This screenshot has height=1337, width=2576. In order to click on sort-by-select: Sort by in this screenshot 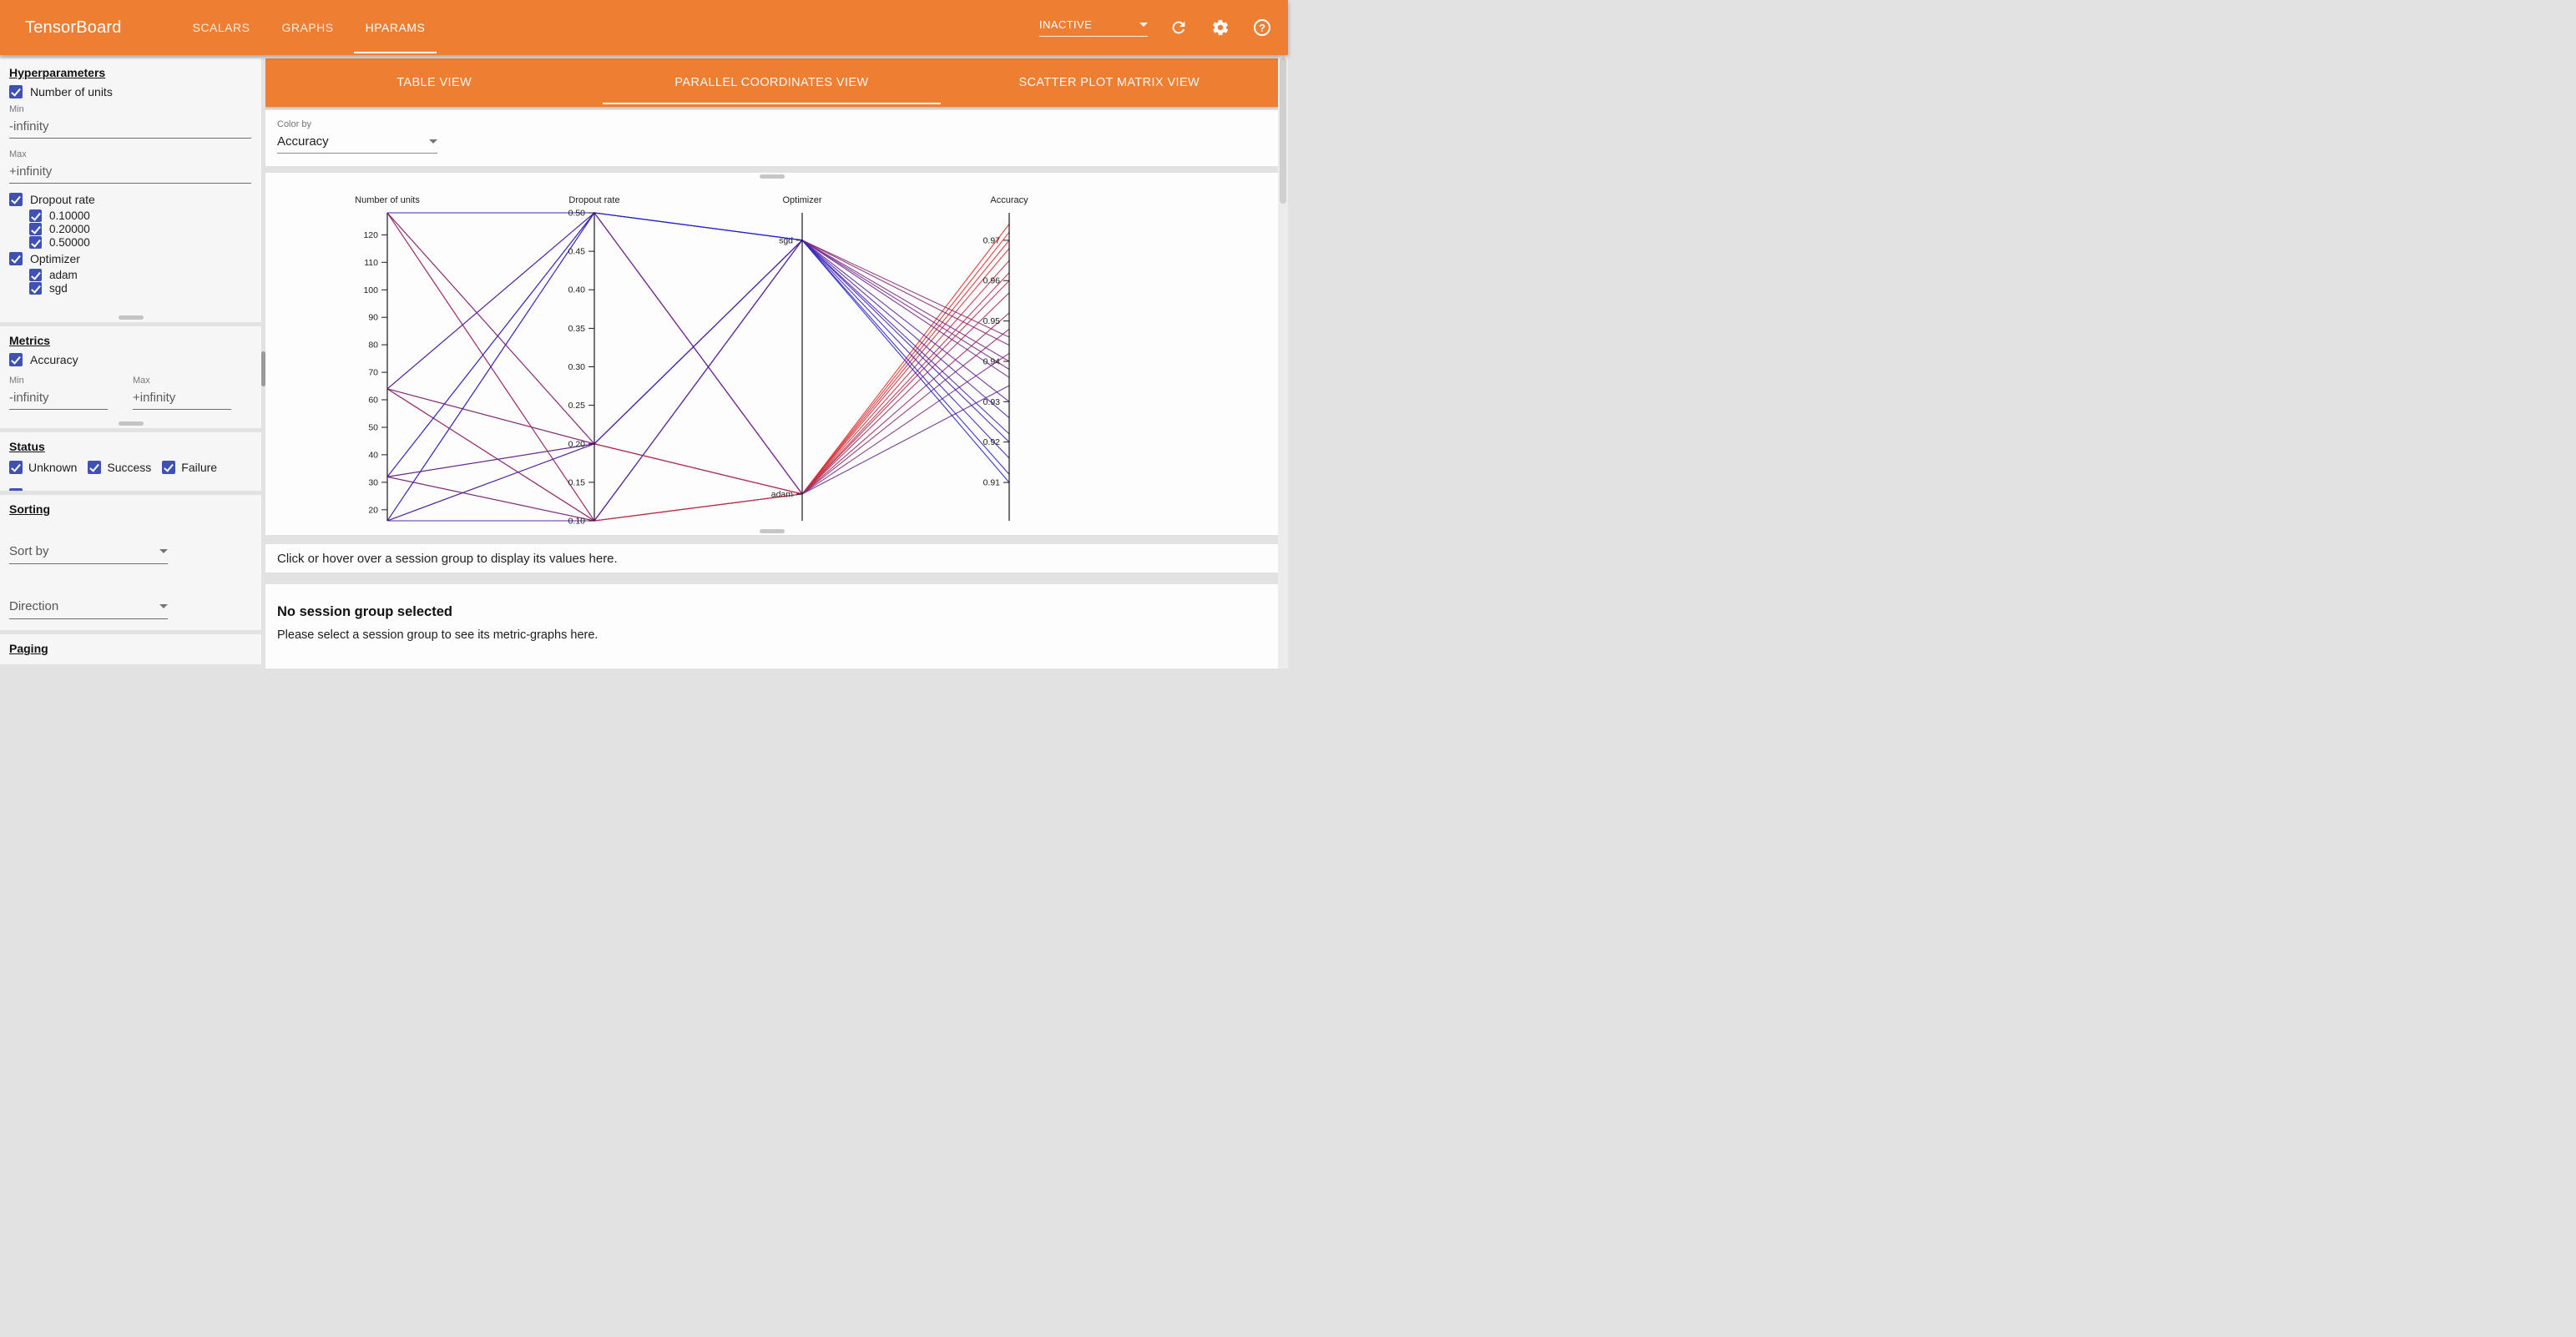, I will do `click(88, 551)`.